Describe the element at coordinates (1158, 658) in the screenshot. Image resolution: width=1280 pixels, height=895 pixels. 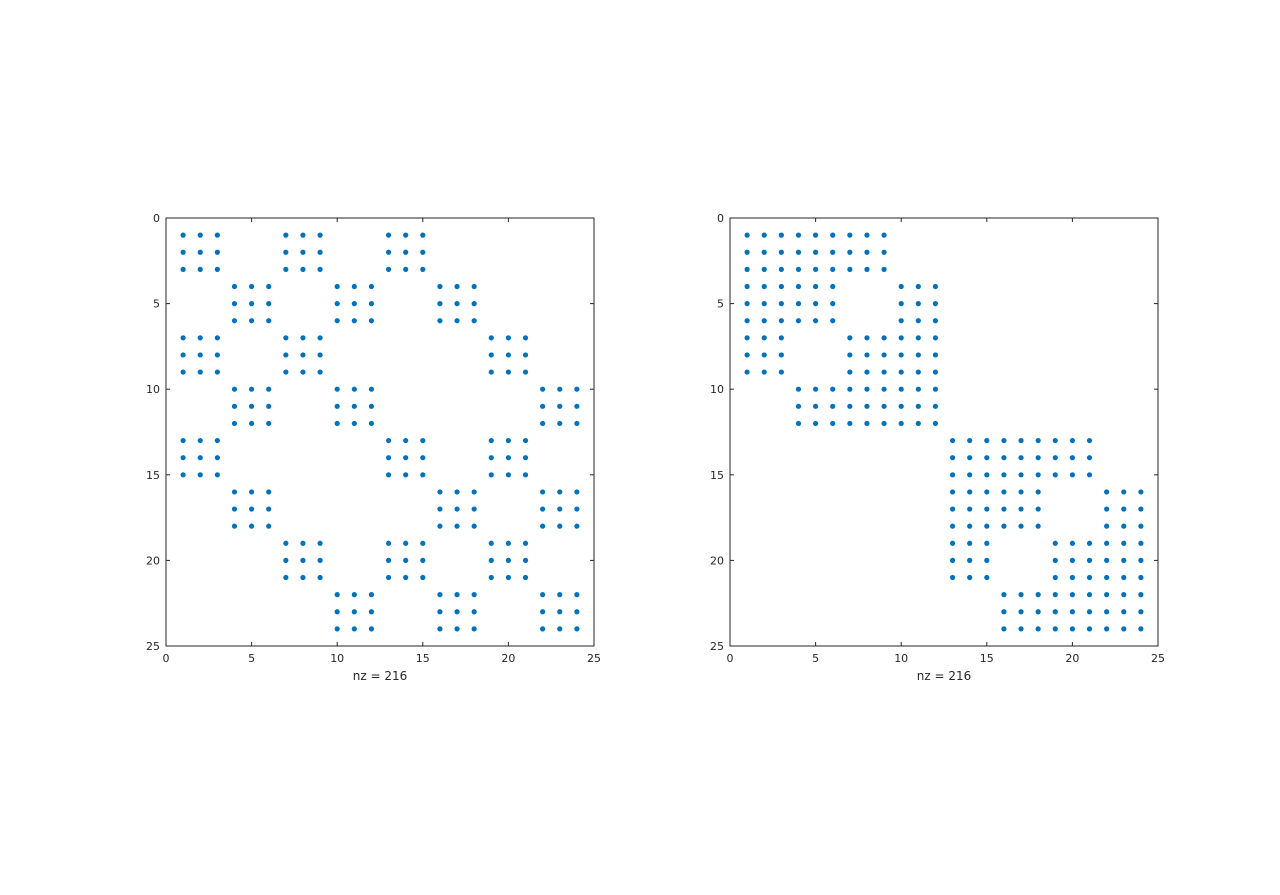
I see `right-x-tick-label: 25` at that location.